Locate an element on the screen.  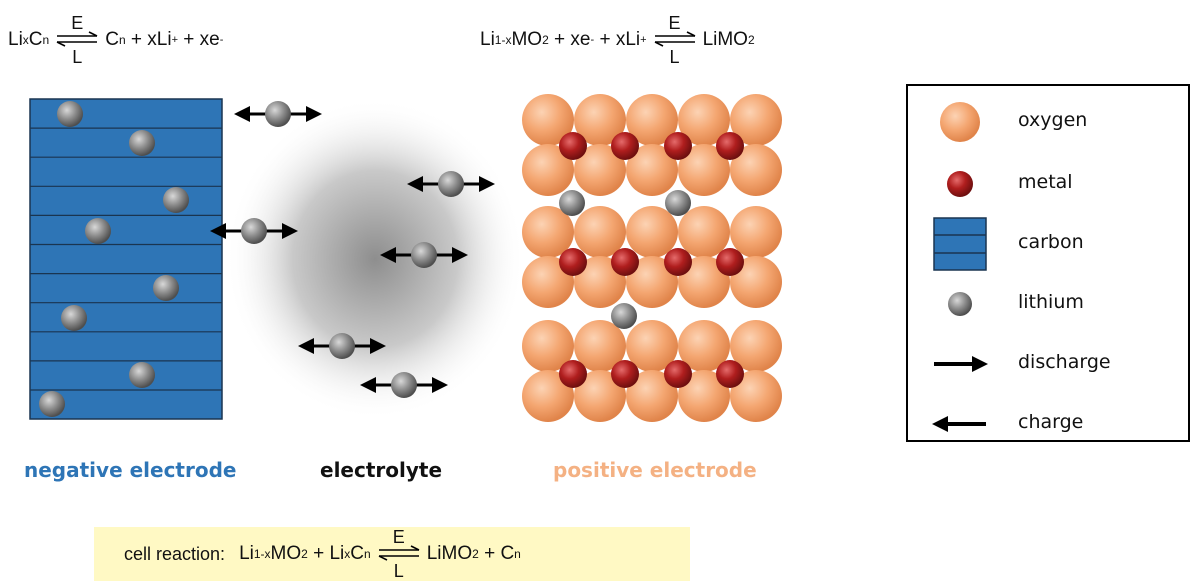
legend-item-lithium: lithium is located at coordinates (1048, 304).